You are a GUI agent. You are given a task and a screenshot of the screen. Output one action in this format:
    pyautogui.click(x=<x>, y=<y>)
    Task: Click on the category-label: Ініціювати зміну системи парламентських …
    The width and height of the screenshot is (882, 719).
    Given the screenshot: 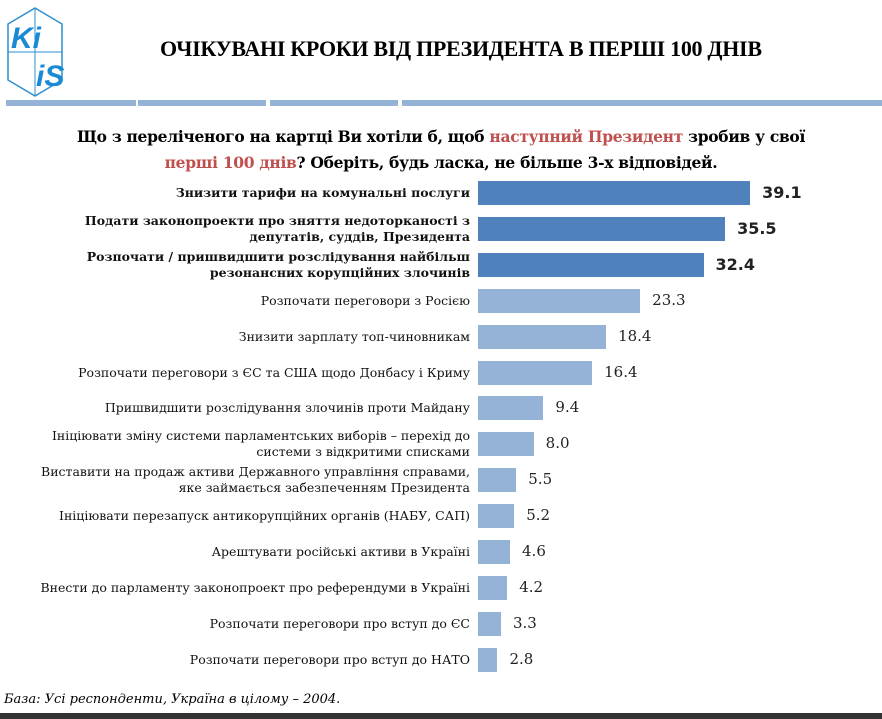 What is the action you would take?
    pyautogui.click(x=260, y=444)
    